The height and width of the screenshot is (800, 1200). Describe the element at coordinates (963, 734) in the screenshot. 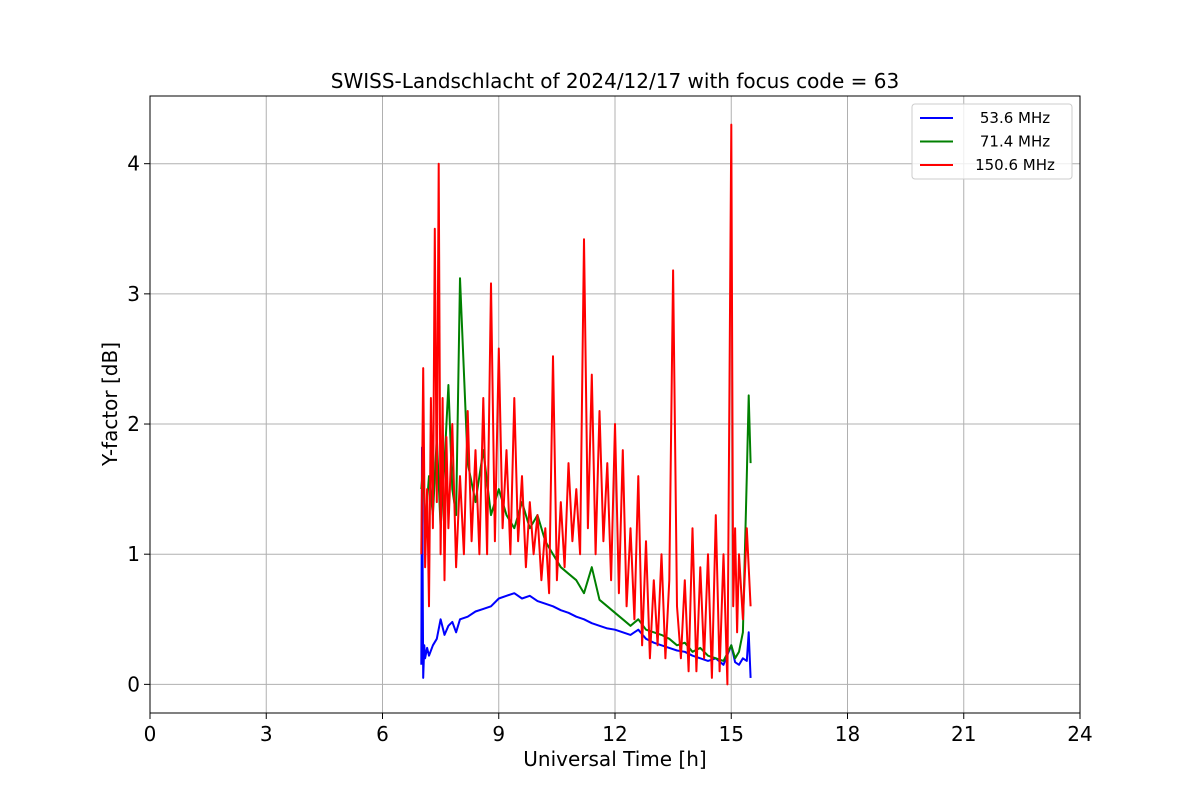

I see `x-tick-label: 21` at that location.